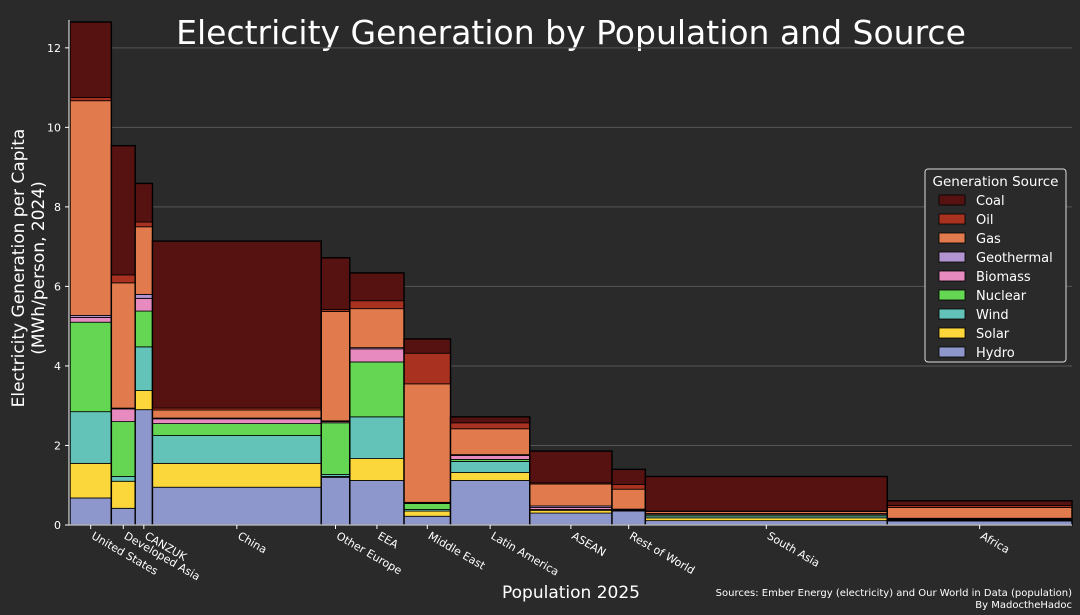  What do you see at coordinates (123, 335) in the screenshot?
I see `bar-developed-asia` at bounding box center [123, 335].